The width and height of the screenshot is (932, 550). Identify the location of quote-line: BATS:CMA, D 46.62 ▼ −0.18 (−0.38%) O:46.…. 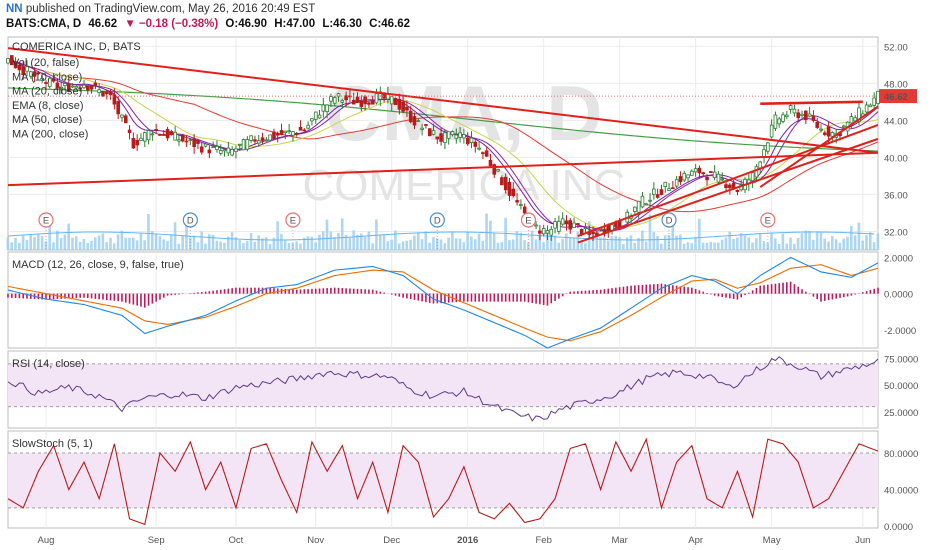
(210, 24).